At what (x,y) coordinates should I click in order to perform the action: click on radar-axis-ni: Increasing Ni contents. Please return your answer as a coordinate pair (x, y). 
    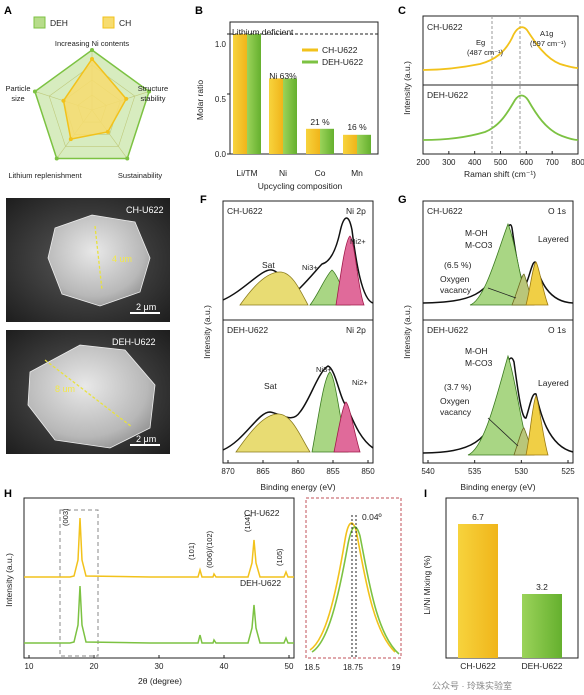
    Looking at the image, I should click on (92, 43).